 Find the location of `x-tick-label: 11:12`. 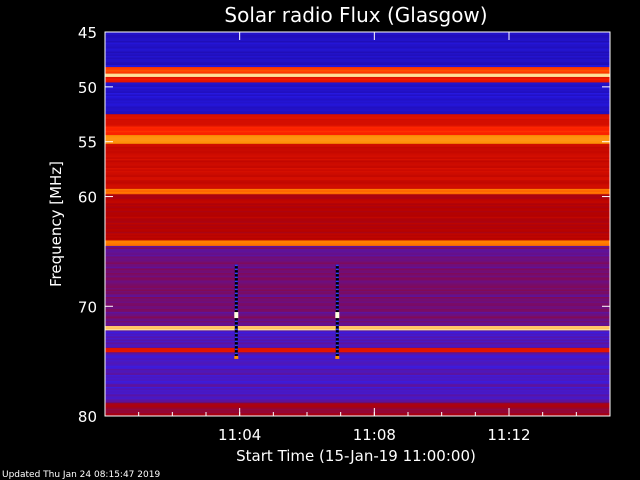

x-tick-label: 11:12 is located at coordinates (508, 435).